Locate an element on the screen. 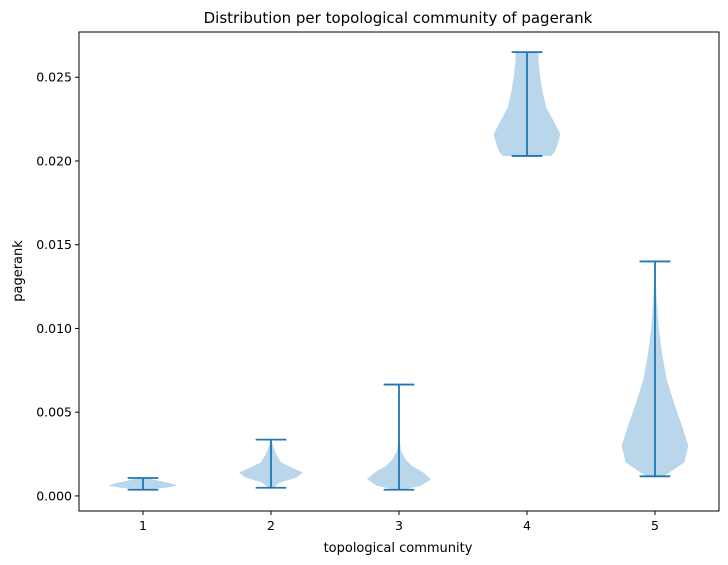 The image size is (728, 565). x-tick-label: 2 is located at coordinates (271, 525).